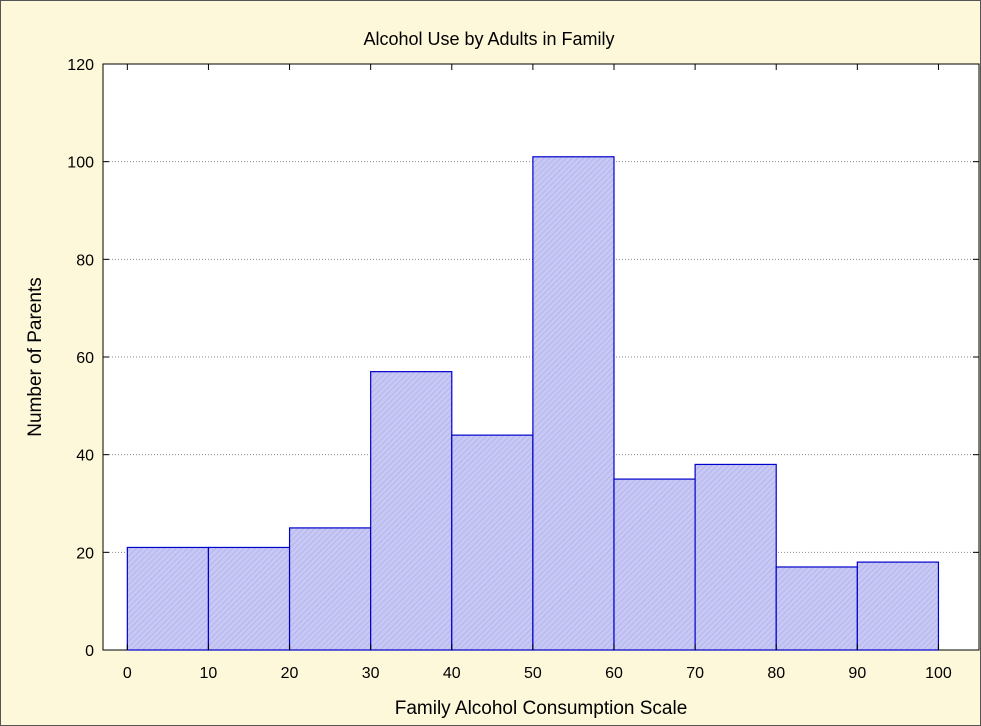  I want to click on x-tick-label: 0, so click(127, 673).